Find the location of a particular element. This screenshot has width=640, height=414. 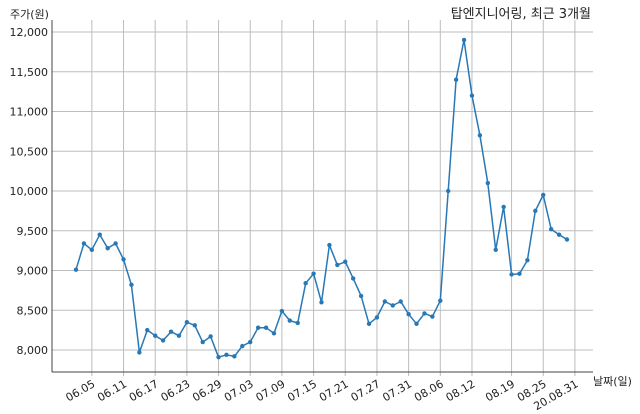

y-tick-label: 11,500 is located at coordinates (29, 72).